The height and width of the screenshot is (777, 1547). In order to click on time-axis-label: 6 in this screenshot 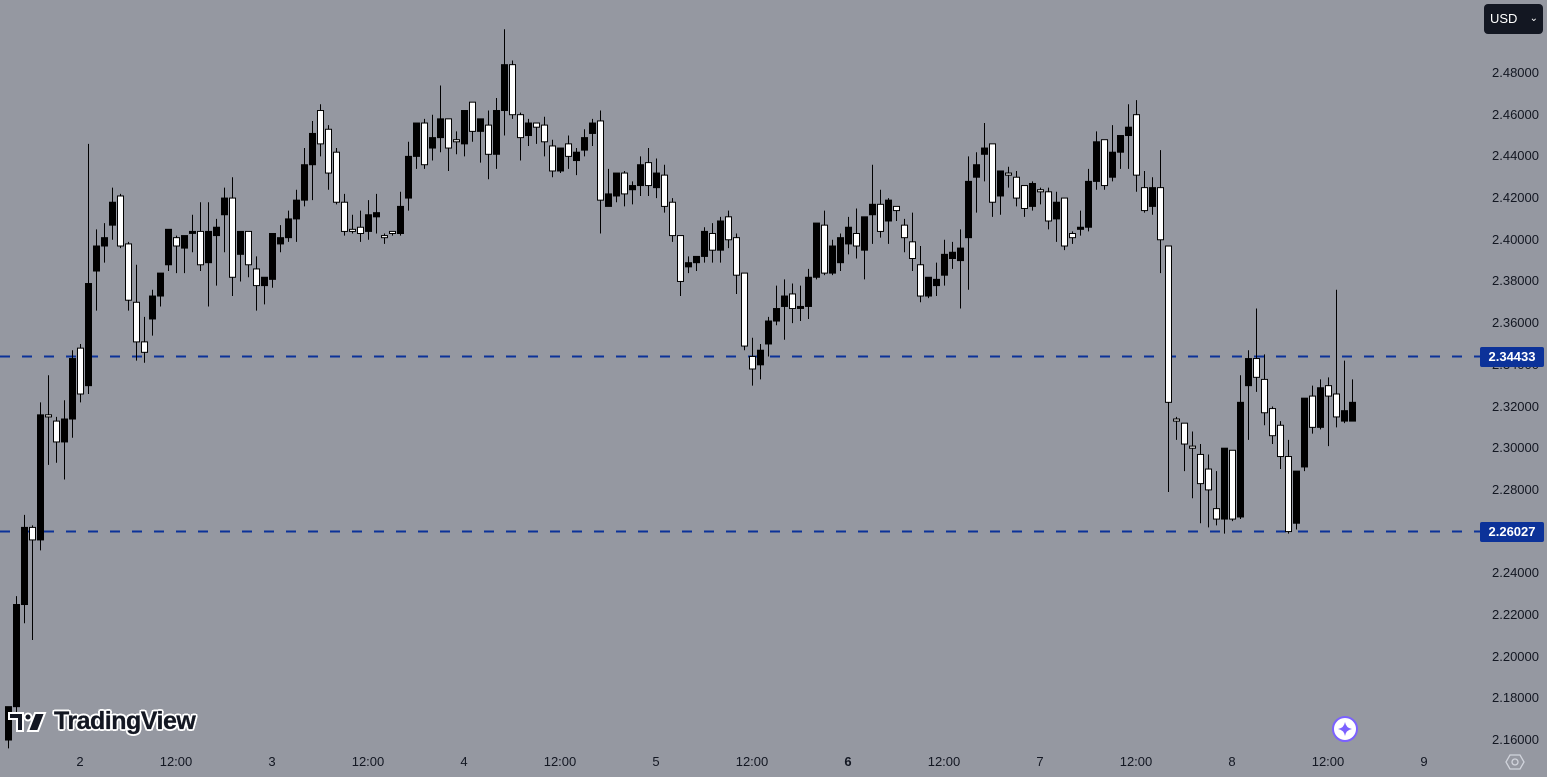, I will do `click(848, 761)`.